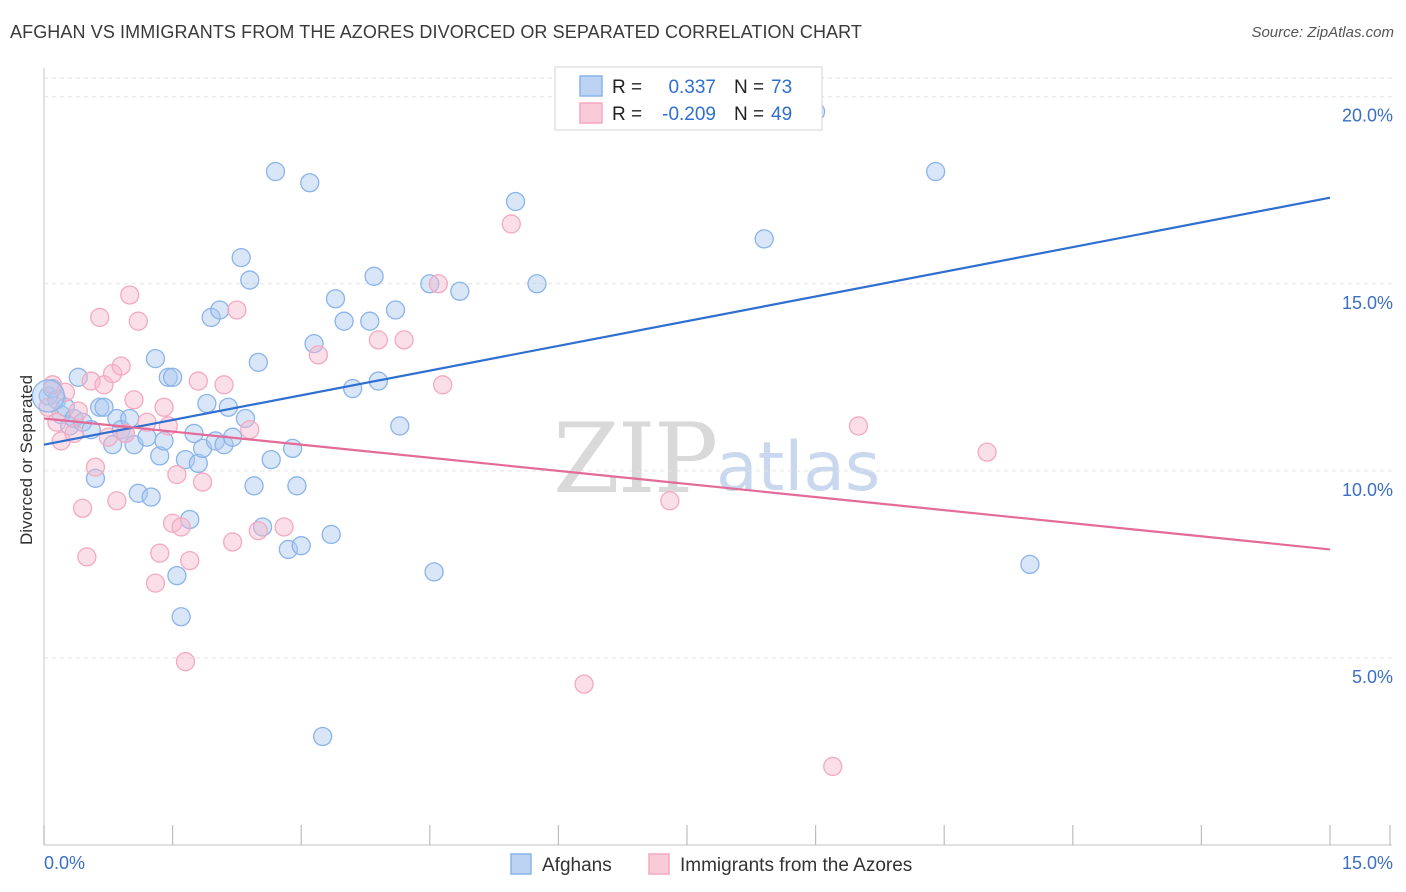 Image resolution: width=1406 pixels, height=892 pixels. What do you see at coordinates (1322, 32) in the screenshot?
I see `source-credit: Source: ZipAtlas.com` at bounding box center [1322, 32].